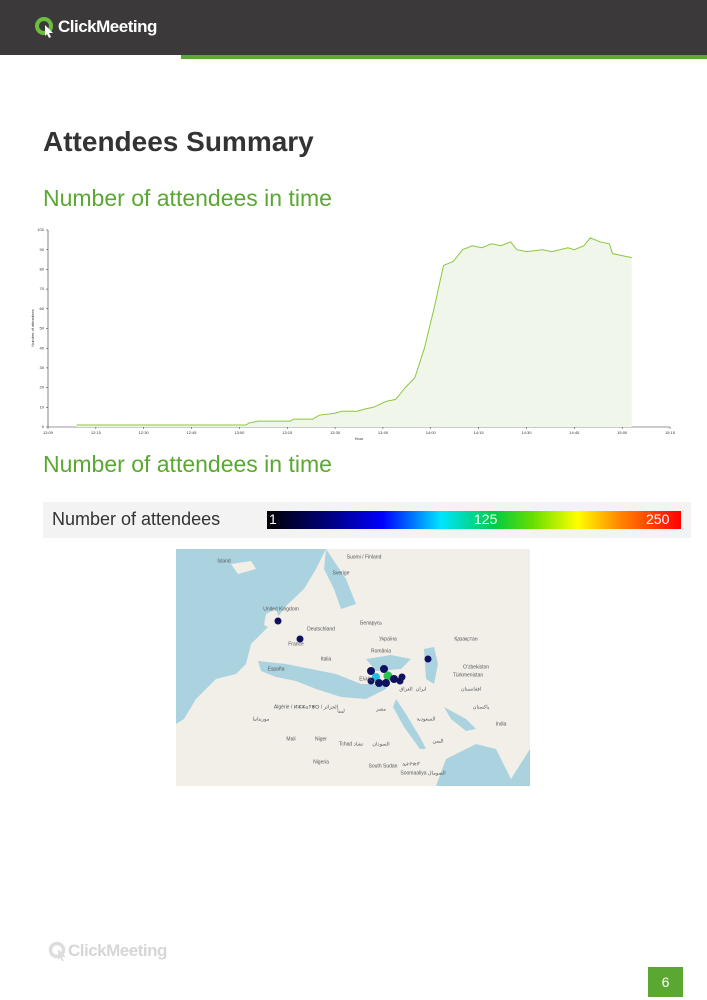 This screenshot has height=1000, width=707. I want to click on map-label: Algérie / ⵍⵣⵣⴰⵢⴻⵔ / الجزائر, so click(306, 707).